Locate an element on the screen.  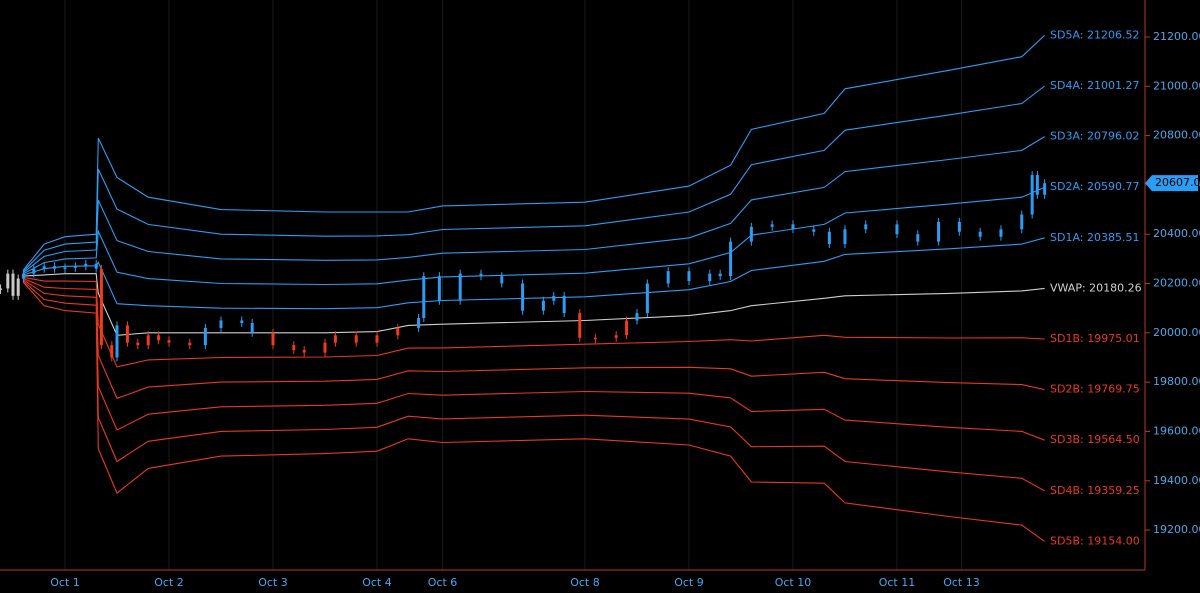
x-tick-label: Oct 9 is located at coordinates (689, 582).